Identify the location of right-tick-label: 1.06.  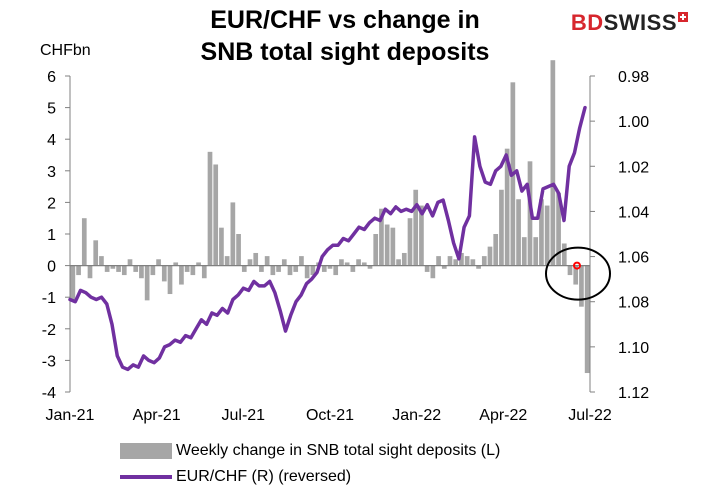
(633, 258).